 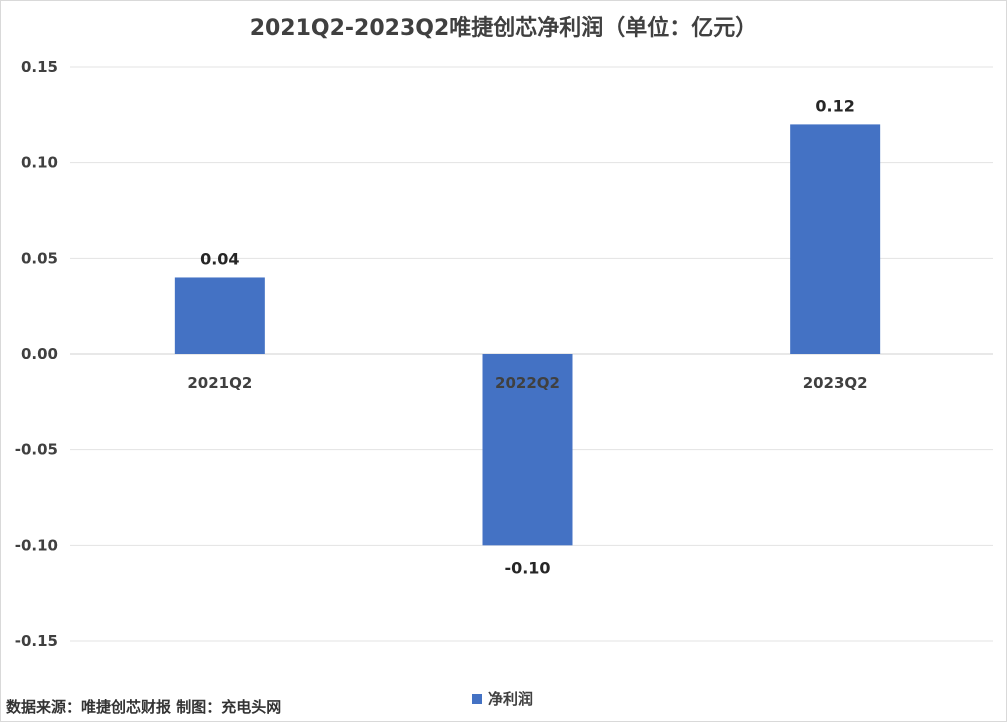 I want to click on data-label: -0.10, so click(x=527, y=567).